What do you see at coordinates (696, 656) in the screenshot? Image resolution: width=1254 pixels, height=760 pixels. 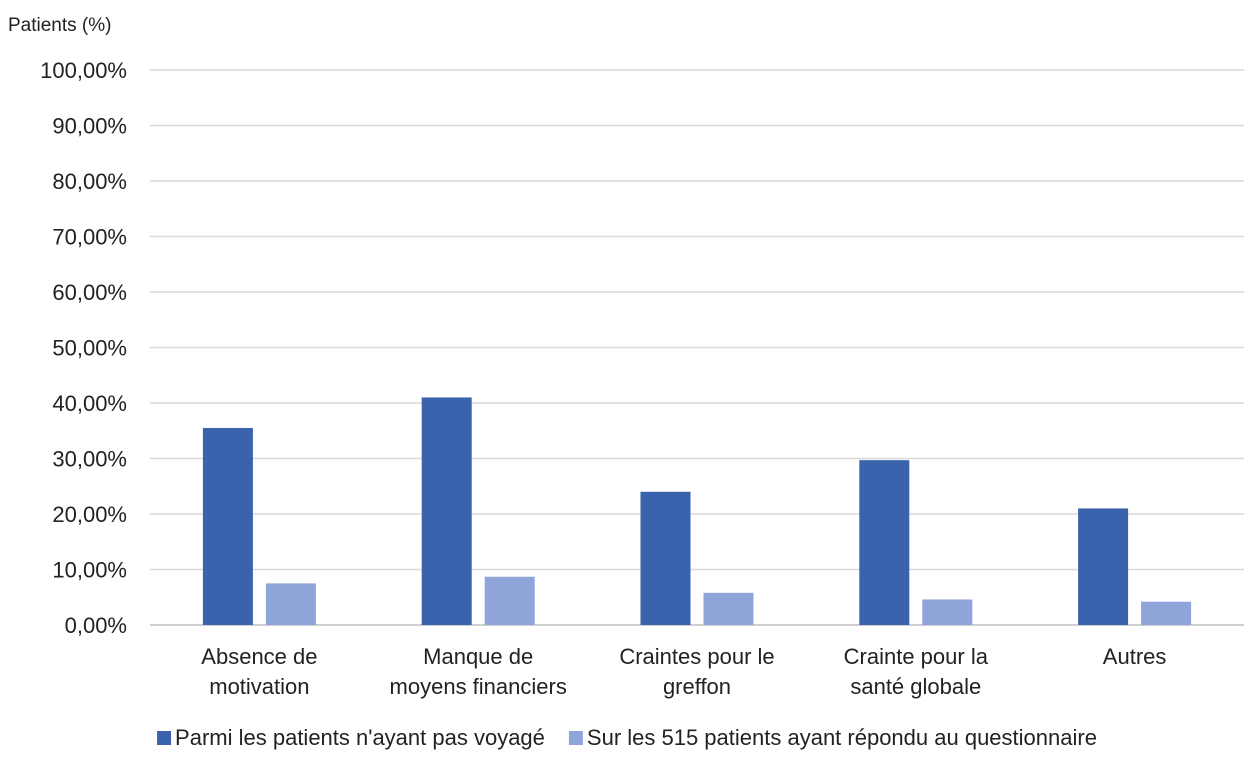 I see `x-tick-label: Craintes pour le` at bounding box center [696, 656].